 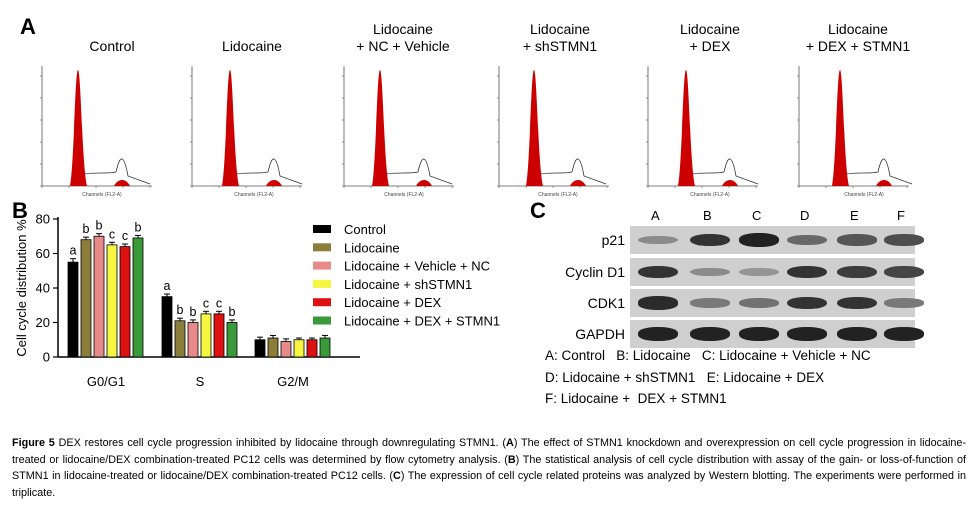 I want to click on y-axis-label: Cell cycle distribution %, so click(x=21, y=288).